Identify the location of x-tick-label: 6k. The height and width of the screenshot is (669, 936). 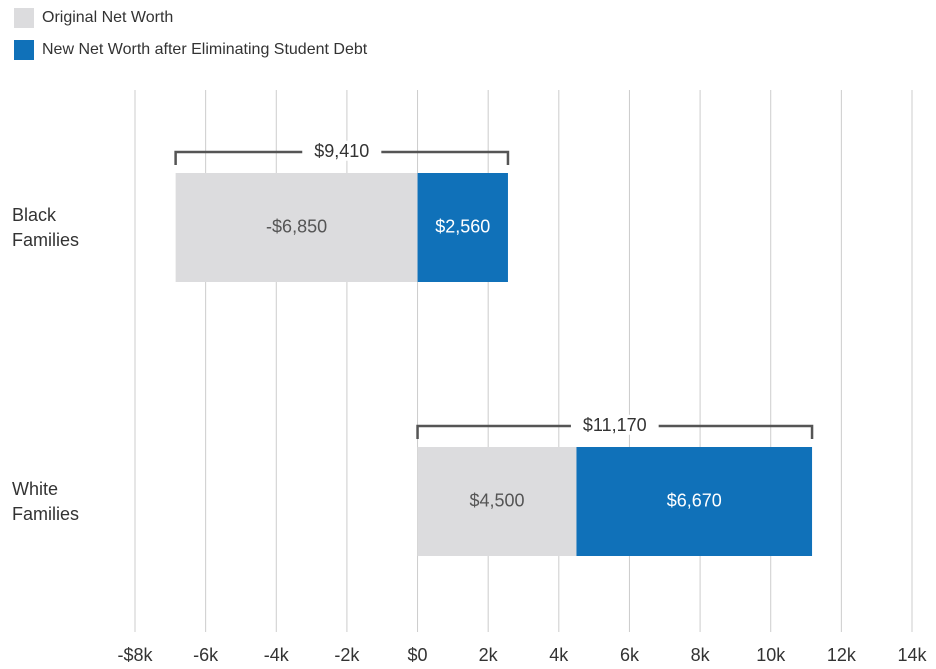
(630, 655).